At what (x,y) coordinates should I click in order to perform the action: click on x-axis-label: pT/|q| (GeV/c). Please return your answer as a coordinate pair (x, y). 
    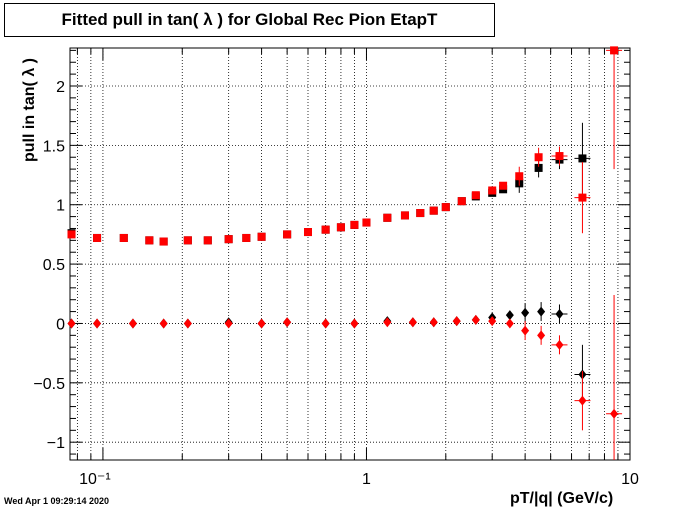
    Looking at the image, I should click on (562, 498).